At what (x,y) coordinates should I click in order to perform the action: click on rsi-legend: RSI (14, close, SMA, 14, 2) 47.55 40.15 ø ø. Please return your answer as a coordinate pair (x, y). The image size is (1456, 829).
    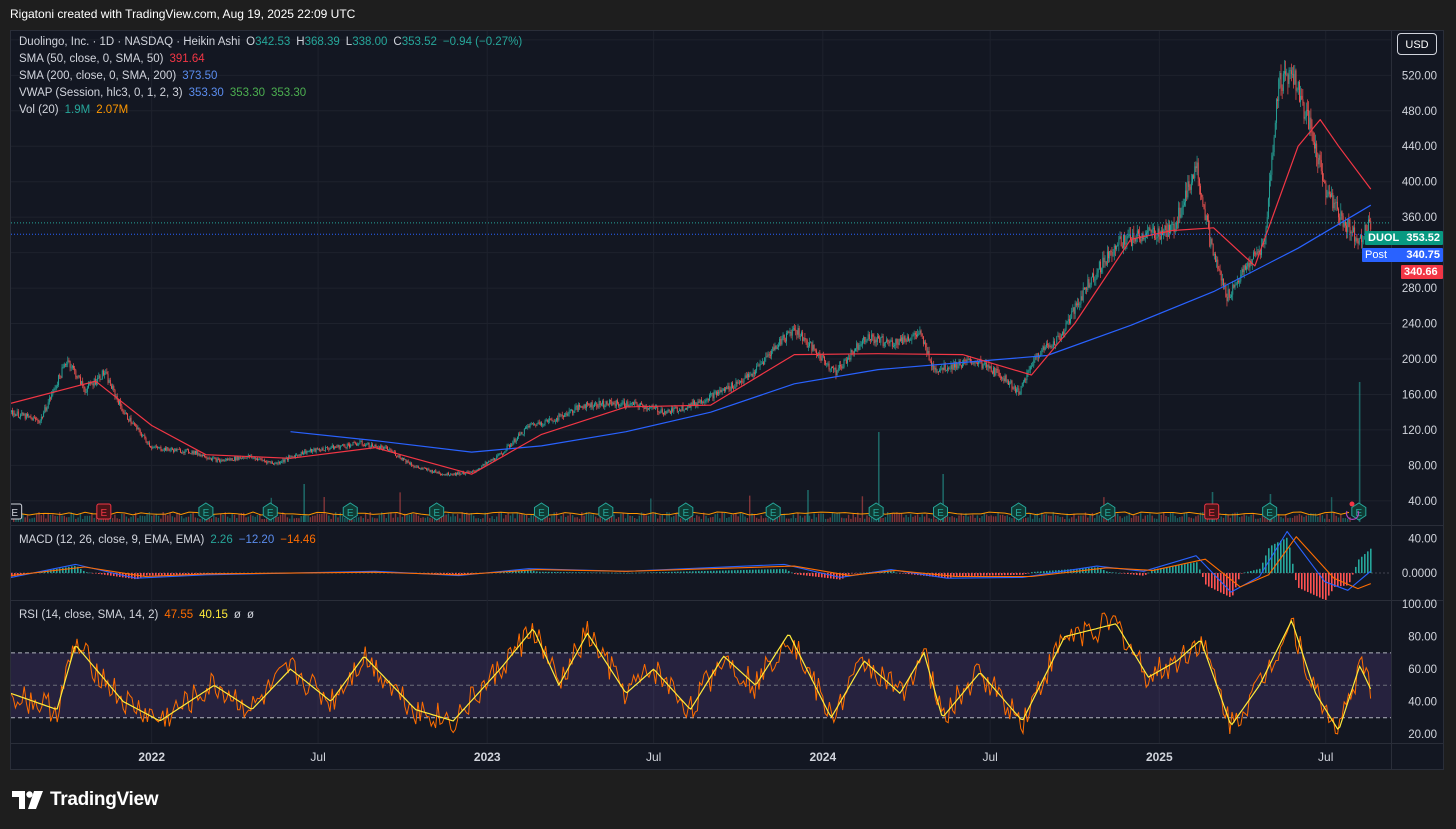
    Looking at the image, I should click on (139, 615).